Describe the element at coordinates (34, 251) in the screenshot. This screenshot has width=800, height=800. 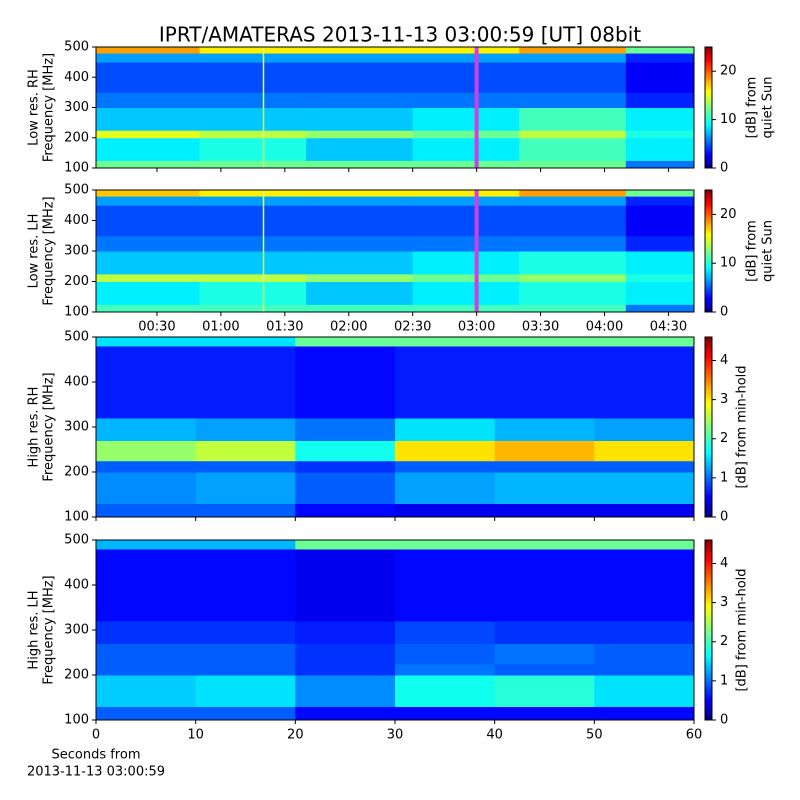
I see `y-axis-label: Low res. LH` at that location.